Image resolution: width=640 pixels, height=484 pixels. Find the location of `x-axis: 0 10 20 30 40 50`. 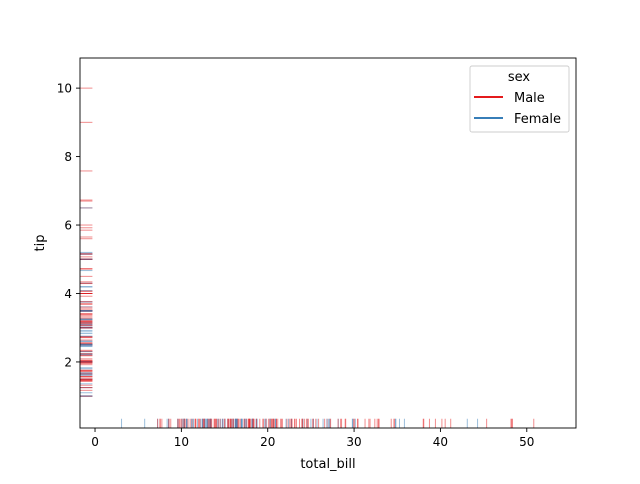

x-axis: 0 10 20 30 40 50 is located at coordinates (312, 438).